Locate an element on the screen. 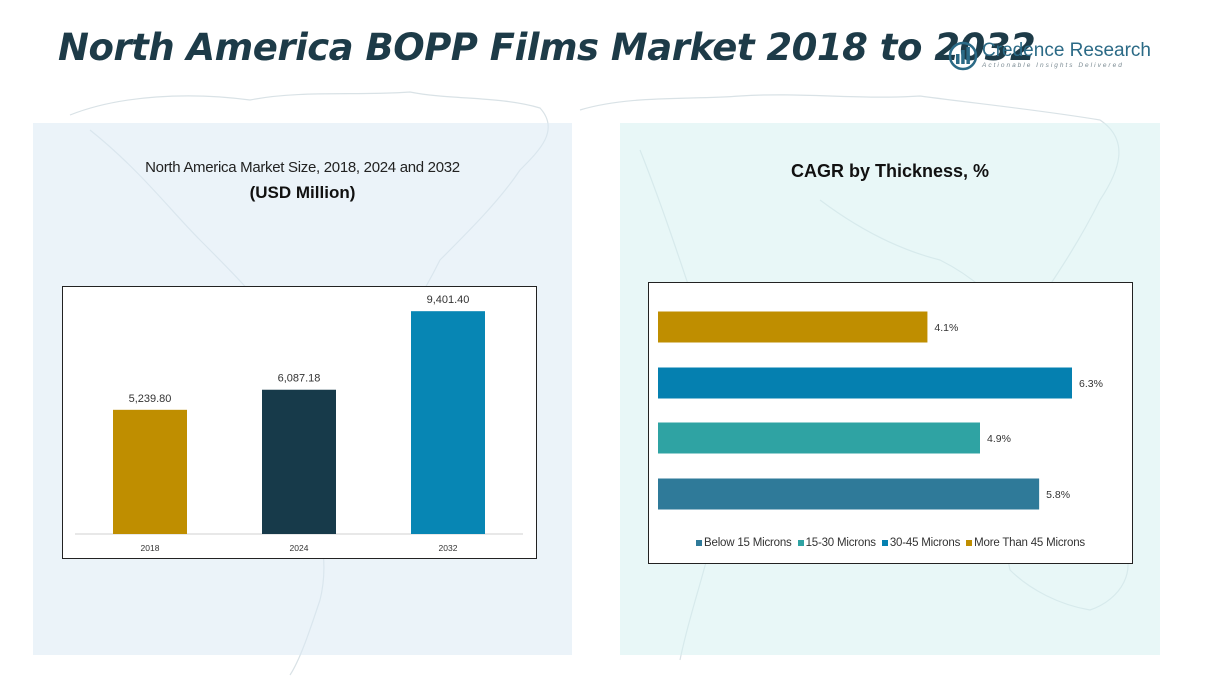 This screenshot has width=1212, height=677. hbar-below-15-microns is located at coordinates (849, 494).